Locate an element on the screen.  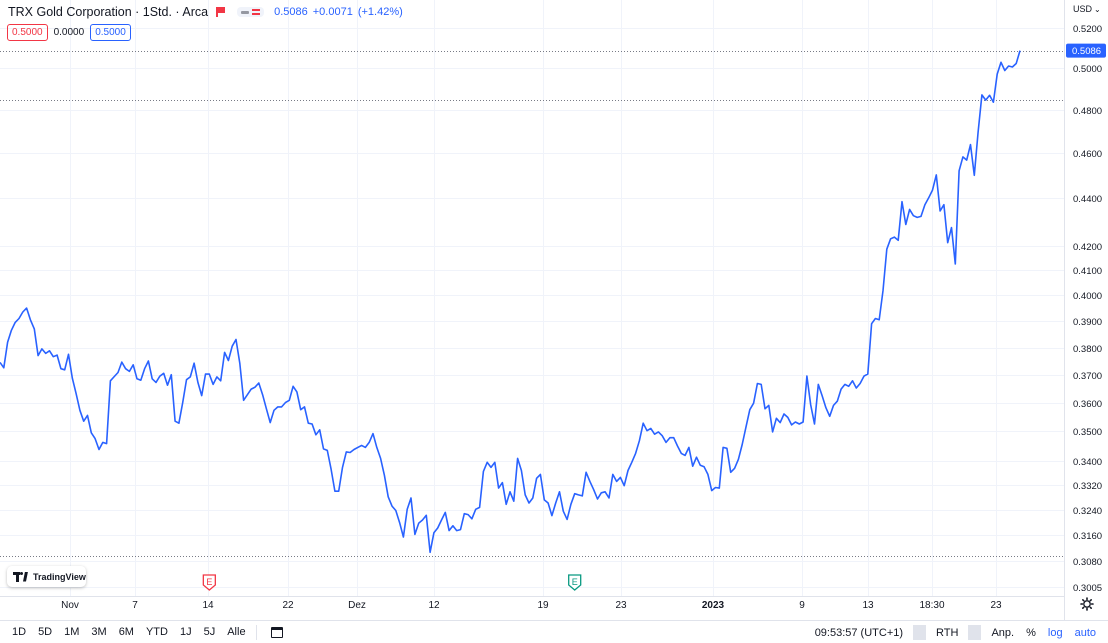
last-price-tag-text: 0.5086 is located at coordinates (1086, 51).